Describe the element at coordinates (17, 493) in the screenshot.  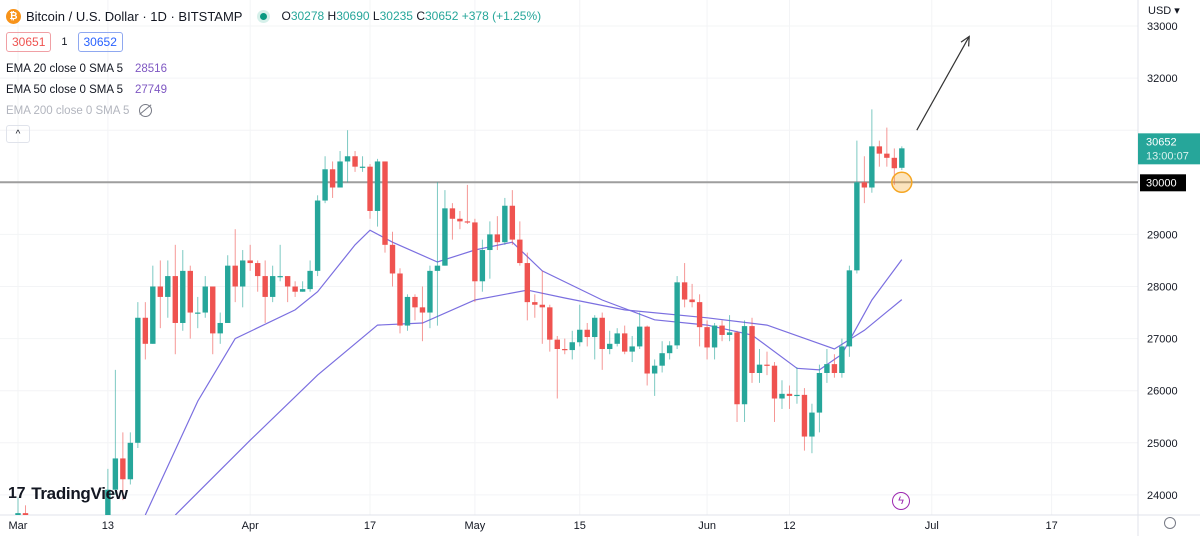
I see `tradingview-logo-icon: 17` at that location.